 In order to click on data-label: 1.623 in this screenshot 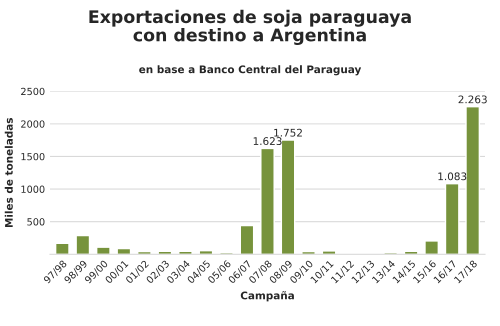, I will do `click(268, 141)`.